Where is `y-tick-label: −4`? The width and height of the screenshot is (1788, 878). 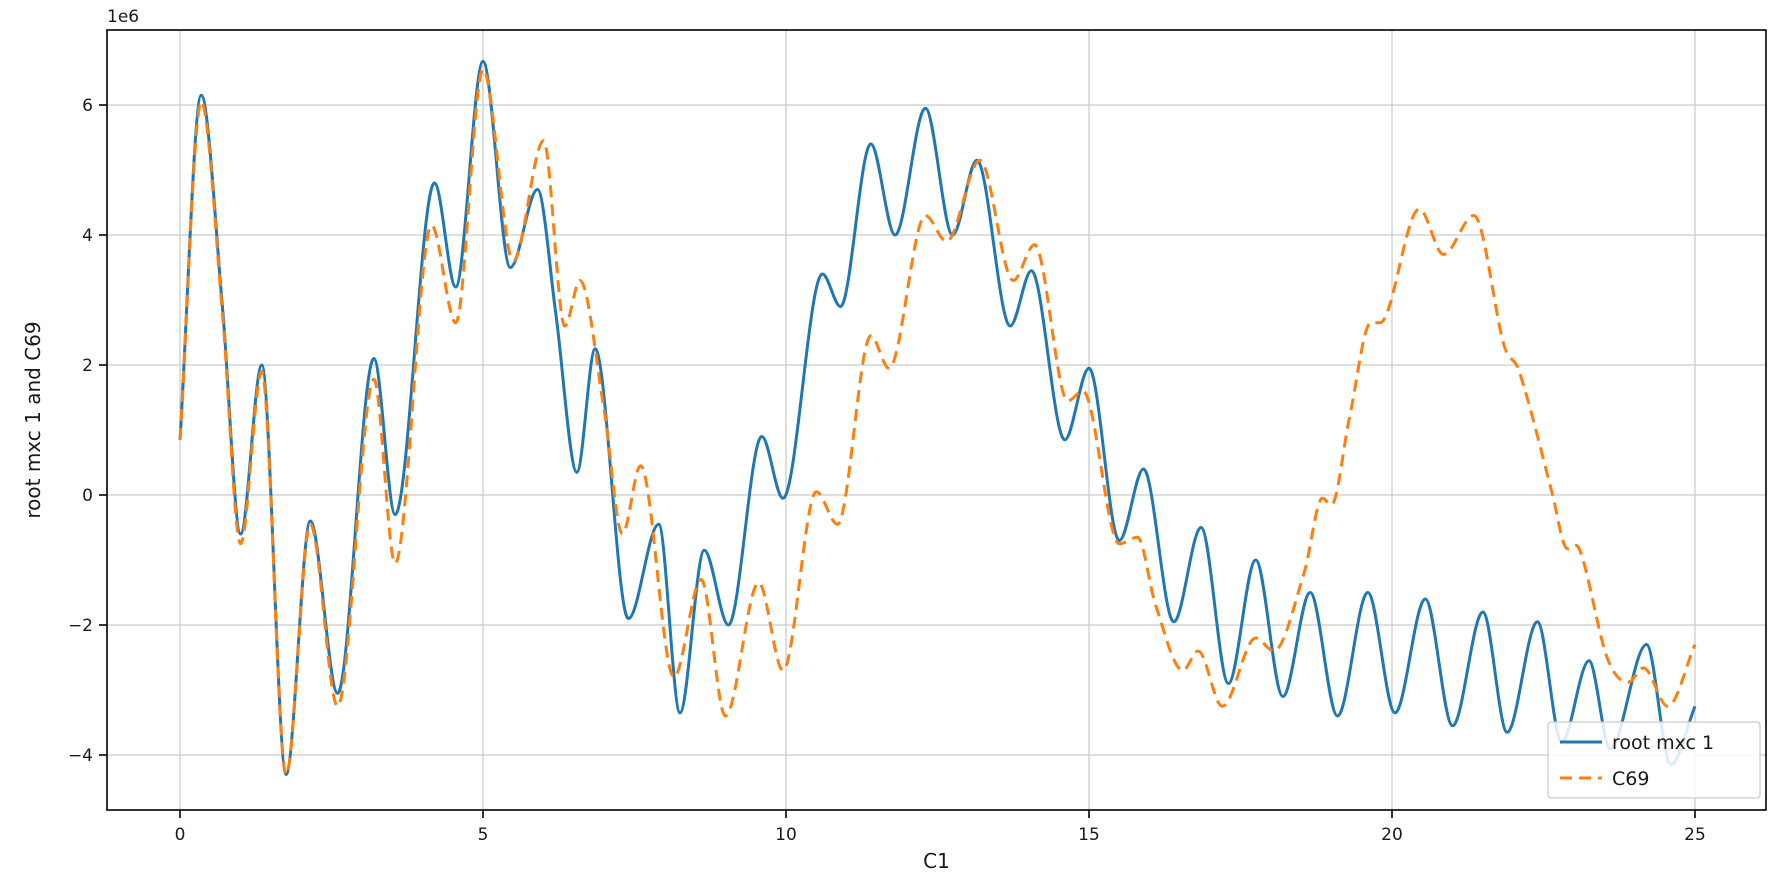 y-tick-label: −4 is located at coordinates (80, 756).